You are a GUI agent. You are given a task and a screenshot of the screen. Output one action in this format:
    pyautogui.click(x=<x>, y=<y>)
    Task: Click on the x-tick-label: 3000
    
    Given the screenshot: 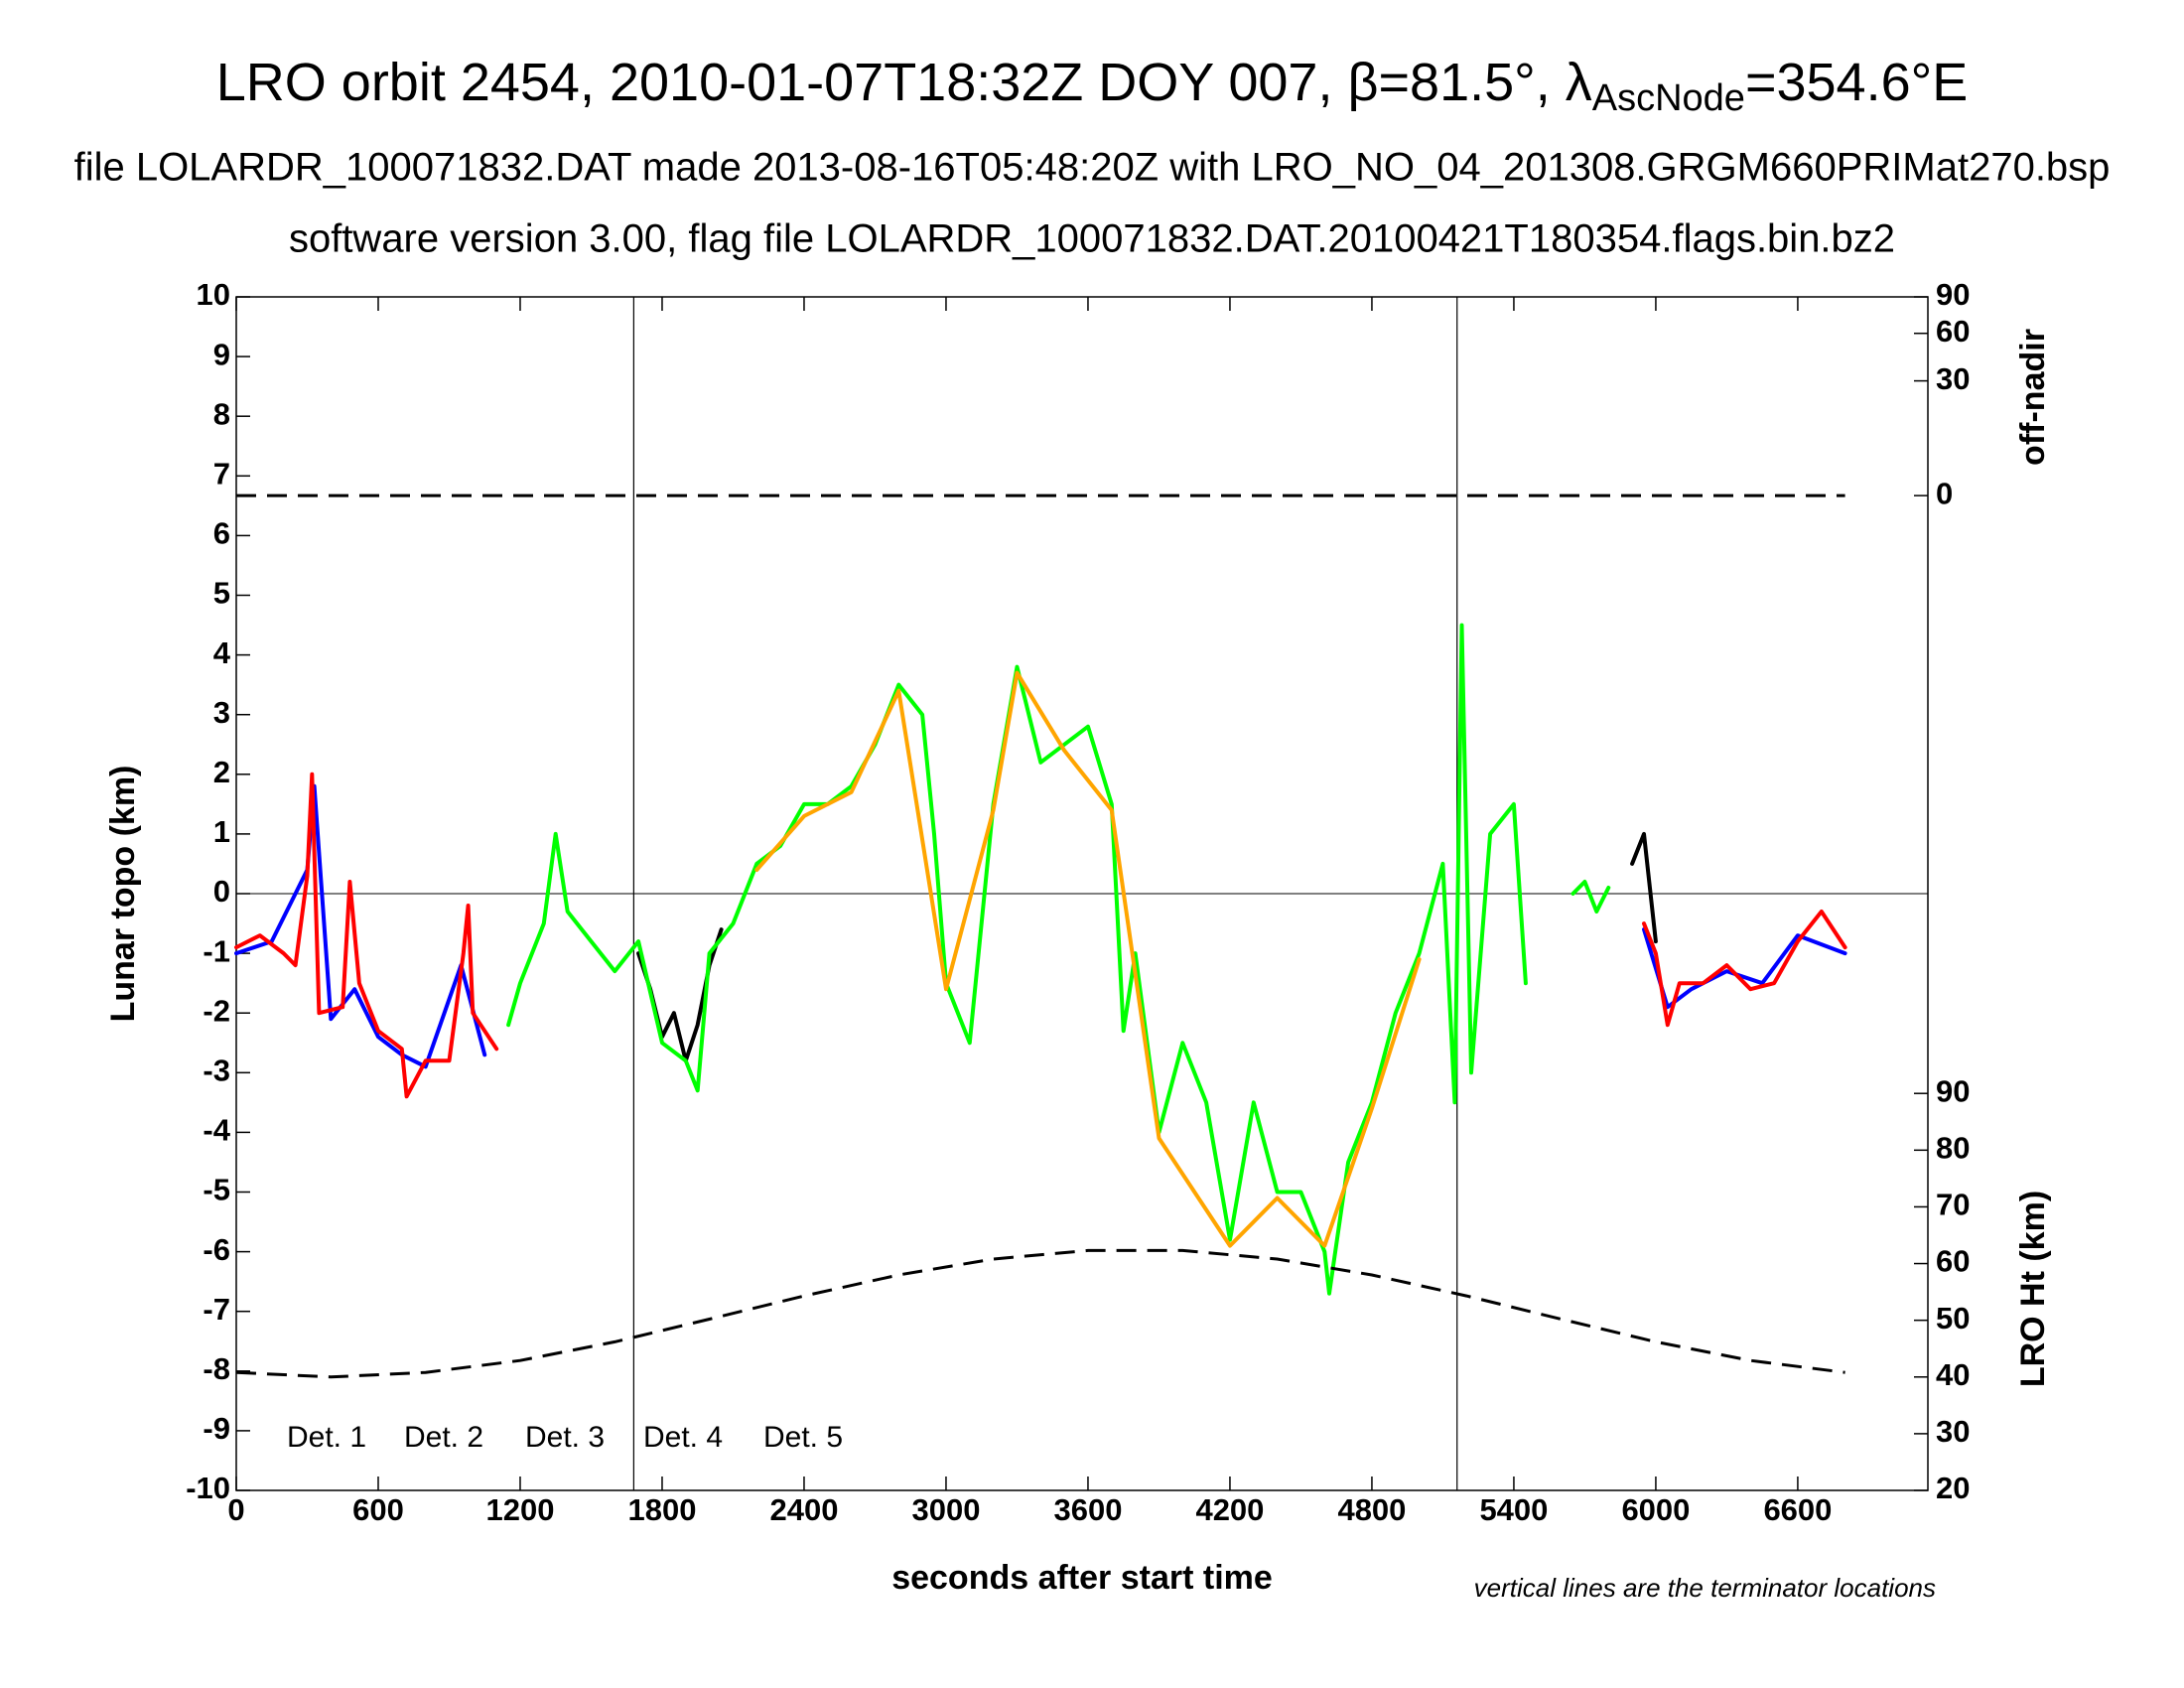 What is the action you would take?
    pyautogui.click(x=945, y=1509)
    